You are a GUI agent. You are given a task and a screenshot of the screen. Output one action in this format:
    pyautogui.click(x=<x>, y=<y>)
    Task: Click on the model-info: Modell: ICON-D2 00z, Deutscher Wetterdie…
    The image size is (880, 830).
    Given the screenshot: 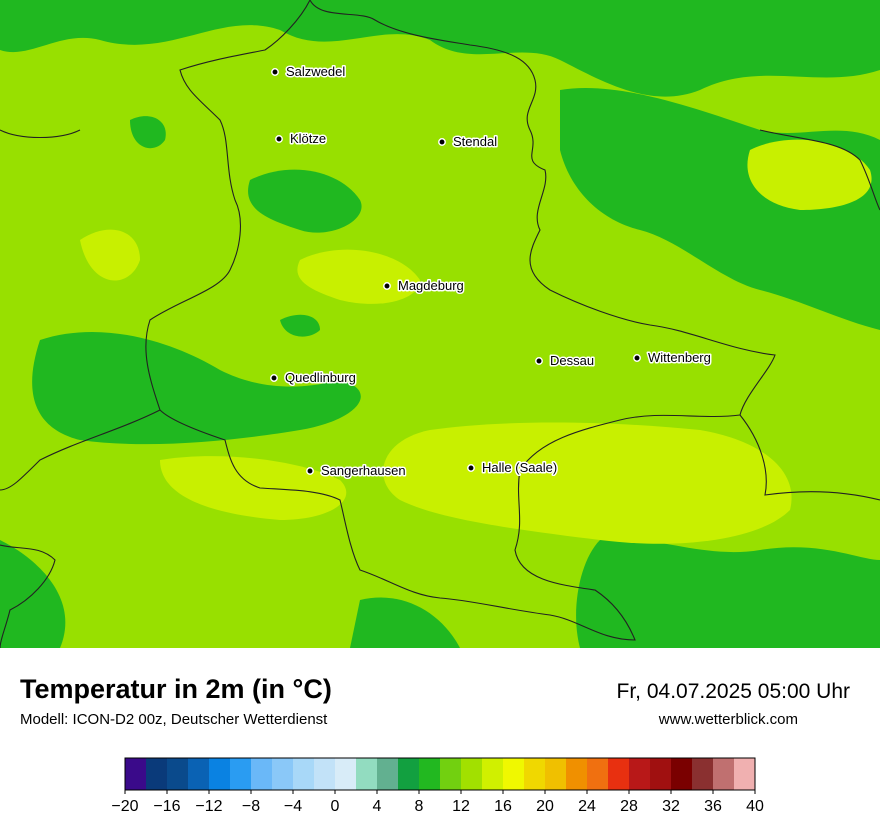 What is the action you would take?
    pyautogui.click(x=174, y=719)
    